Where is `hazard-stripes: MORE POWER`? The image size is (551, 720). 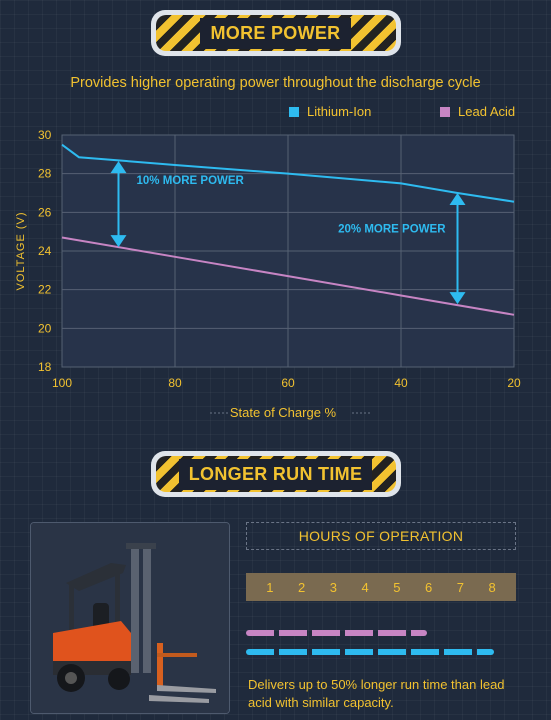
hazard-stripes: MORE POWER is located at coordinates (275, 33).